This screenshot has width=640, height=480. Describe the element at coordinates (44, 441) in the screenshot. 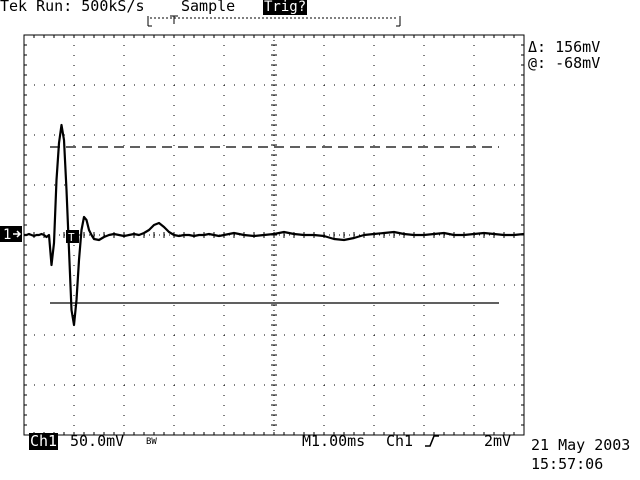

I see `channel-label-badge: Ch1` at that location.